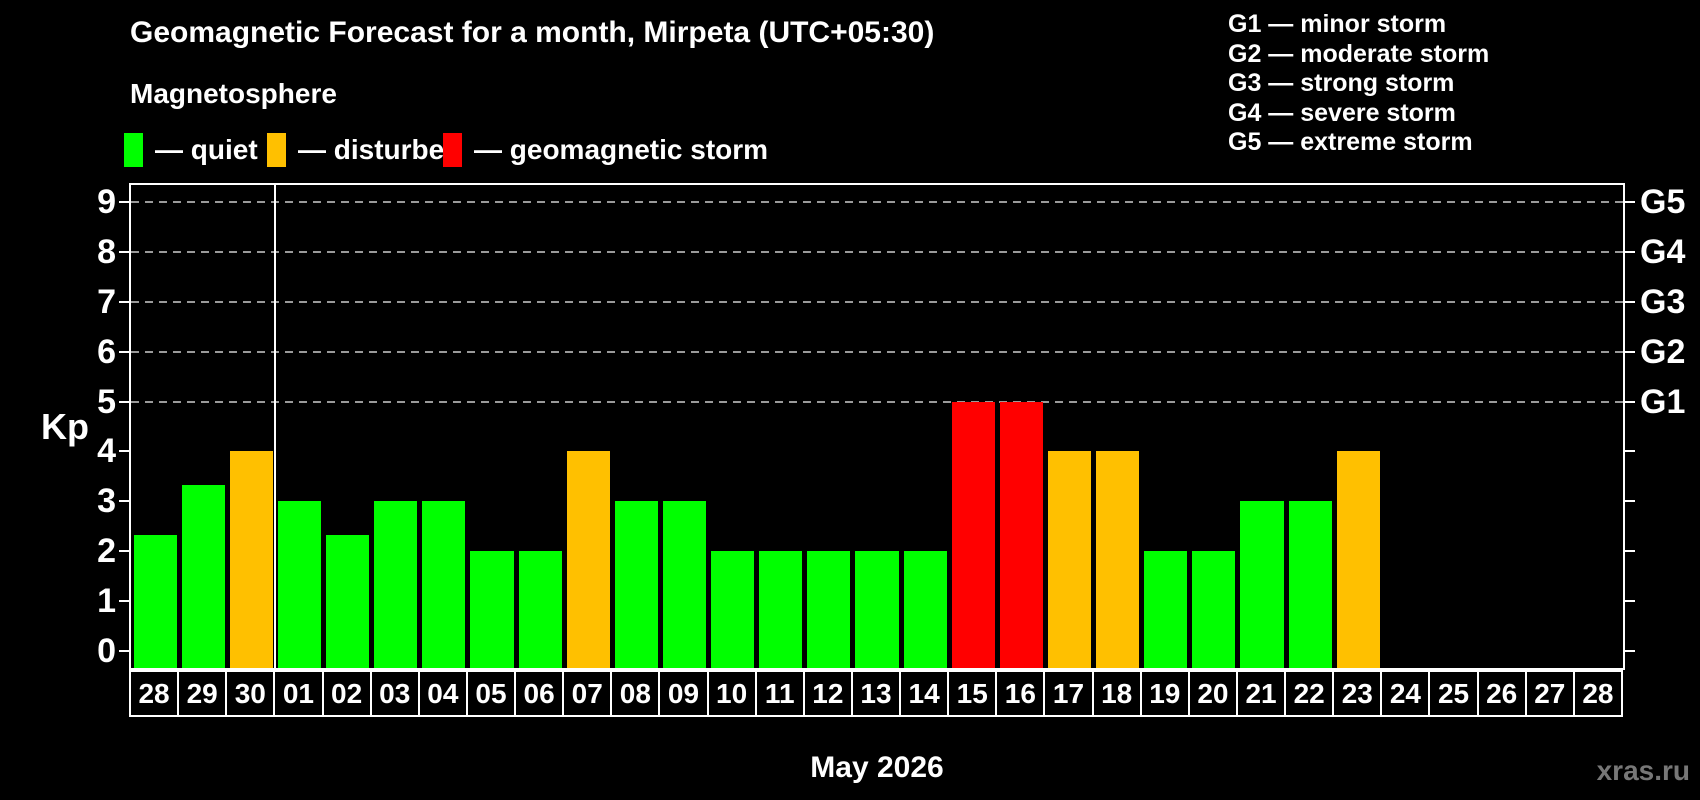 This screenshot has width=1700, height=800. Describe the element at coordinates (106, 351) in the screenshot. I see `y-tick-label-6: 6` at that location.